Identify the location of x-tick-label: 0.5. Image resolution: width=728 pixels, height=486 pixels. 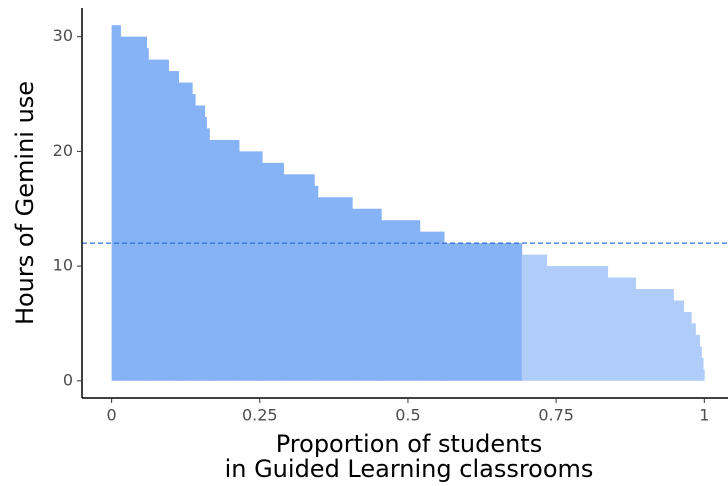
(407, 415).